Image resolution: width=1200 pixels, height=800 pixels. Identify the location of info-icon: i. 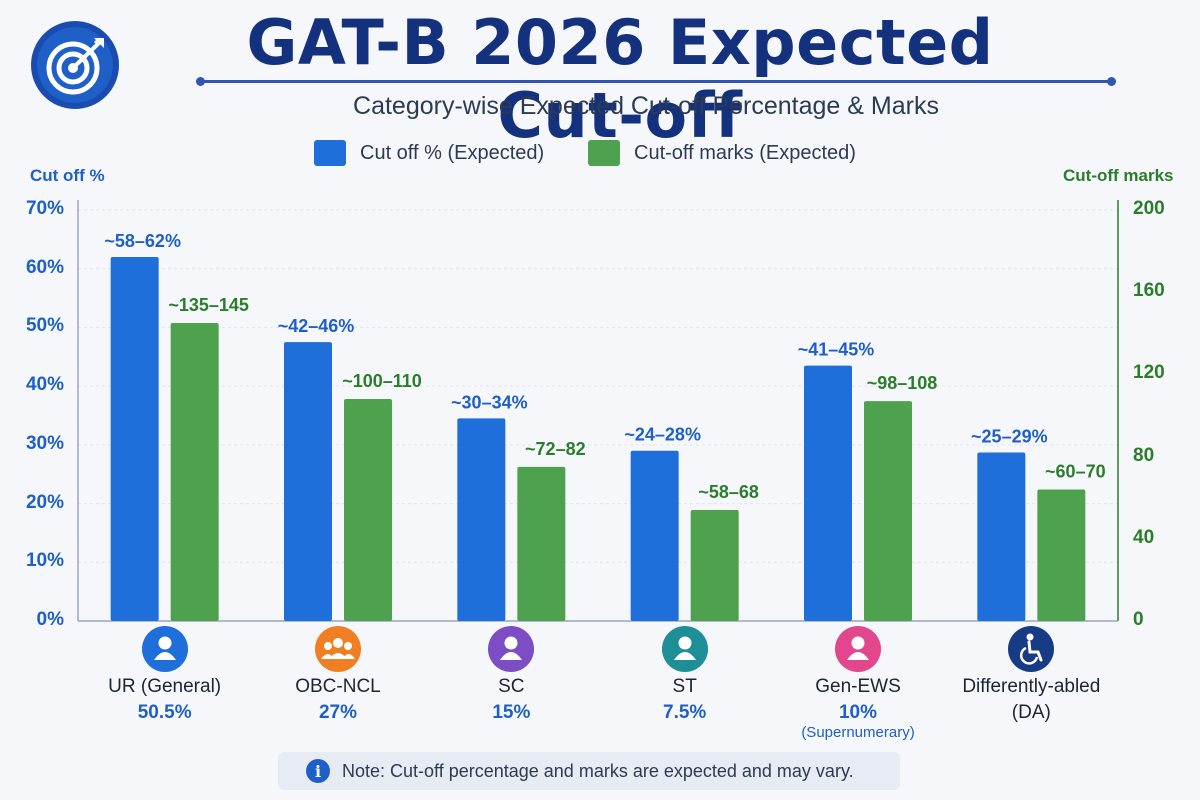
(318, 771).